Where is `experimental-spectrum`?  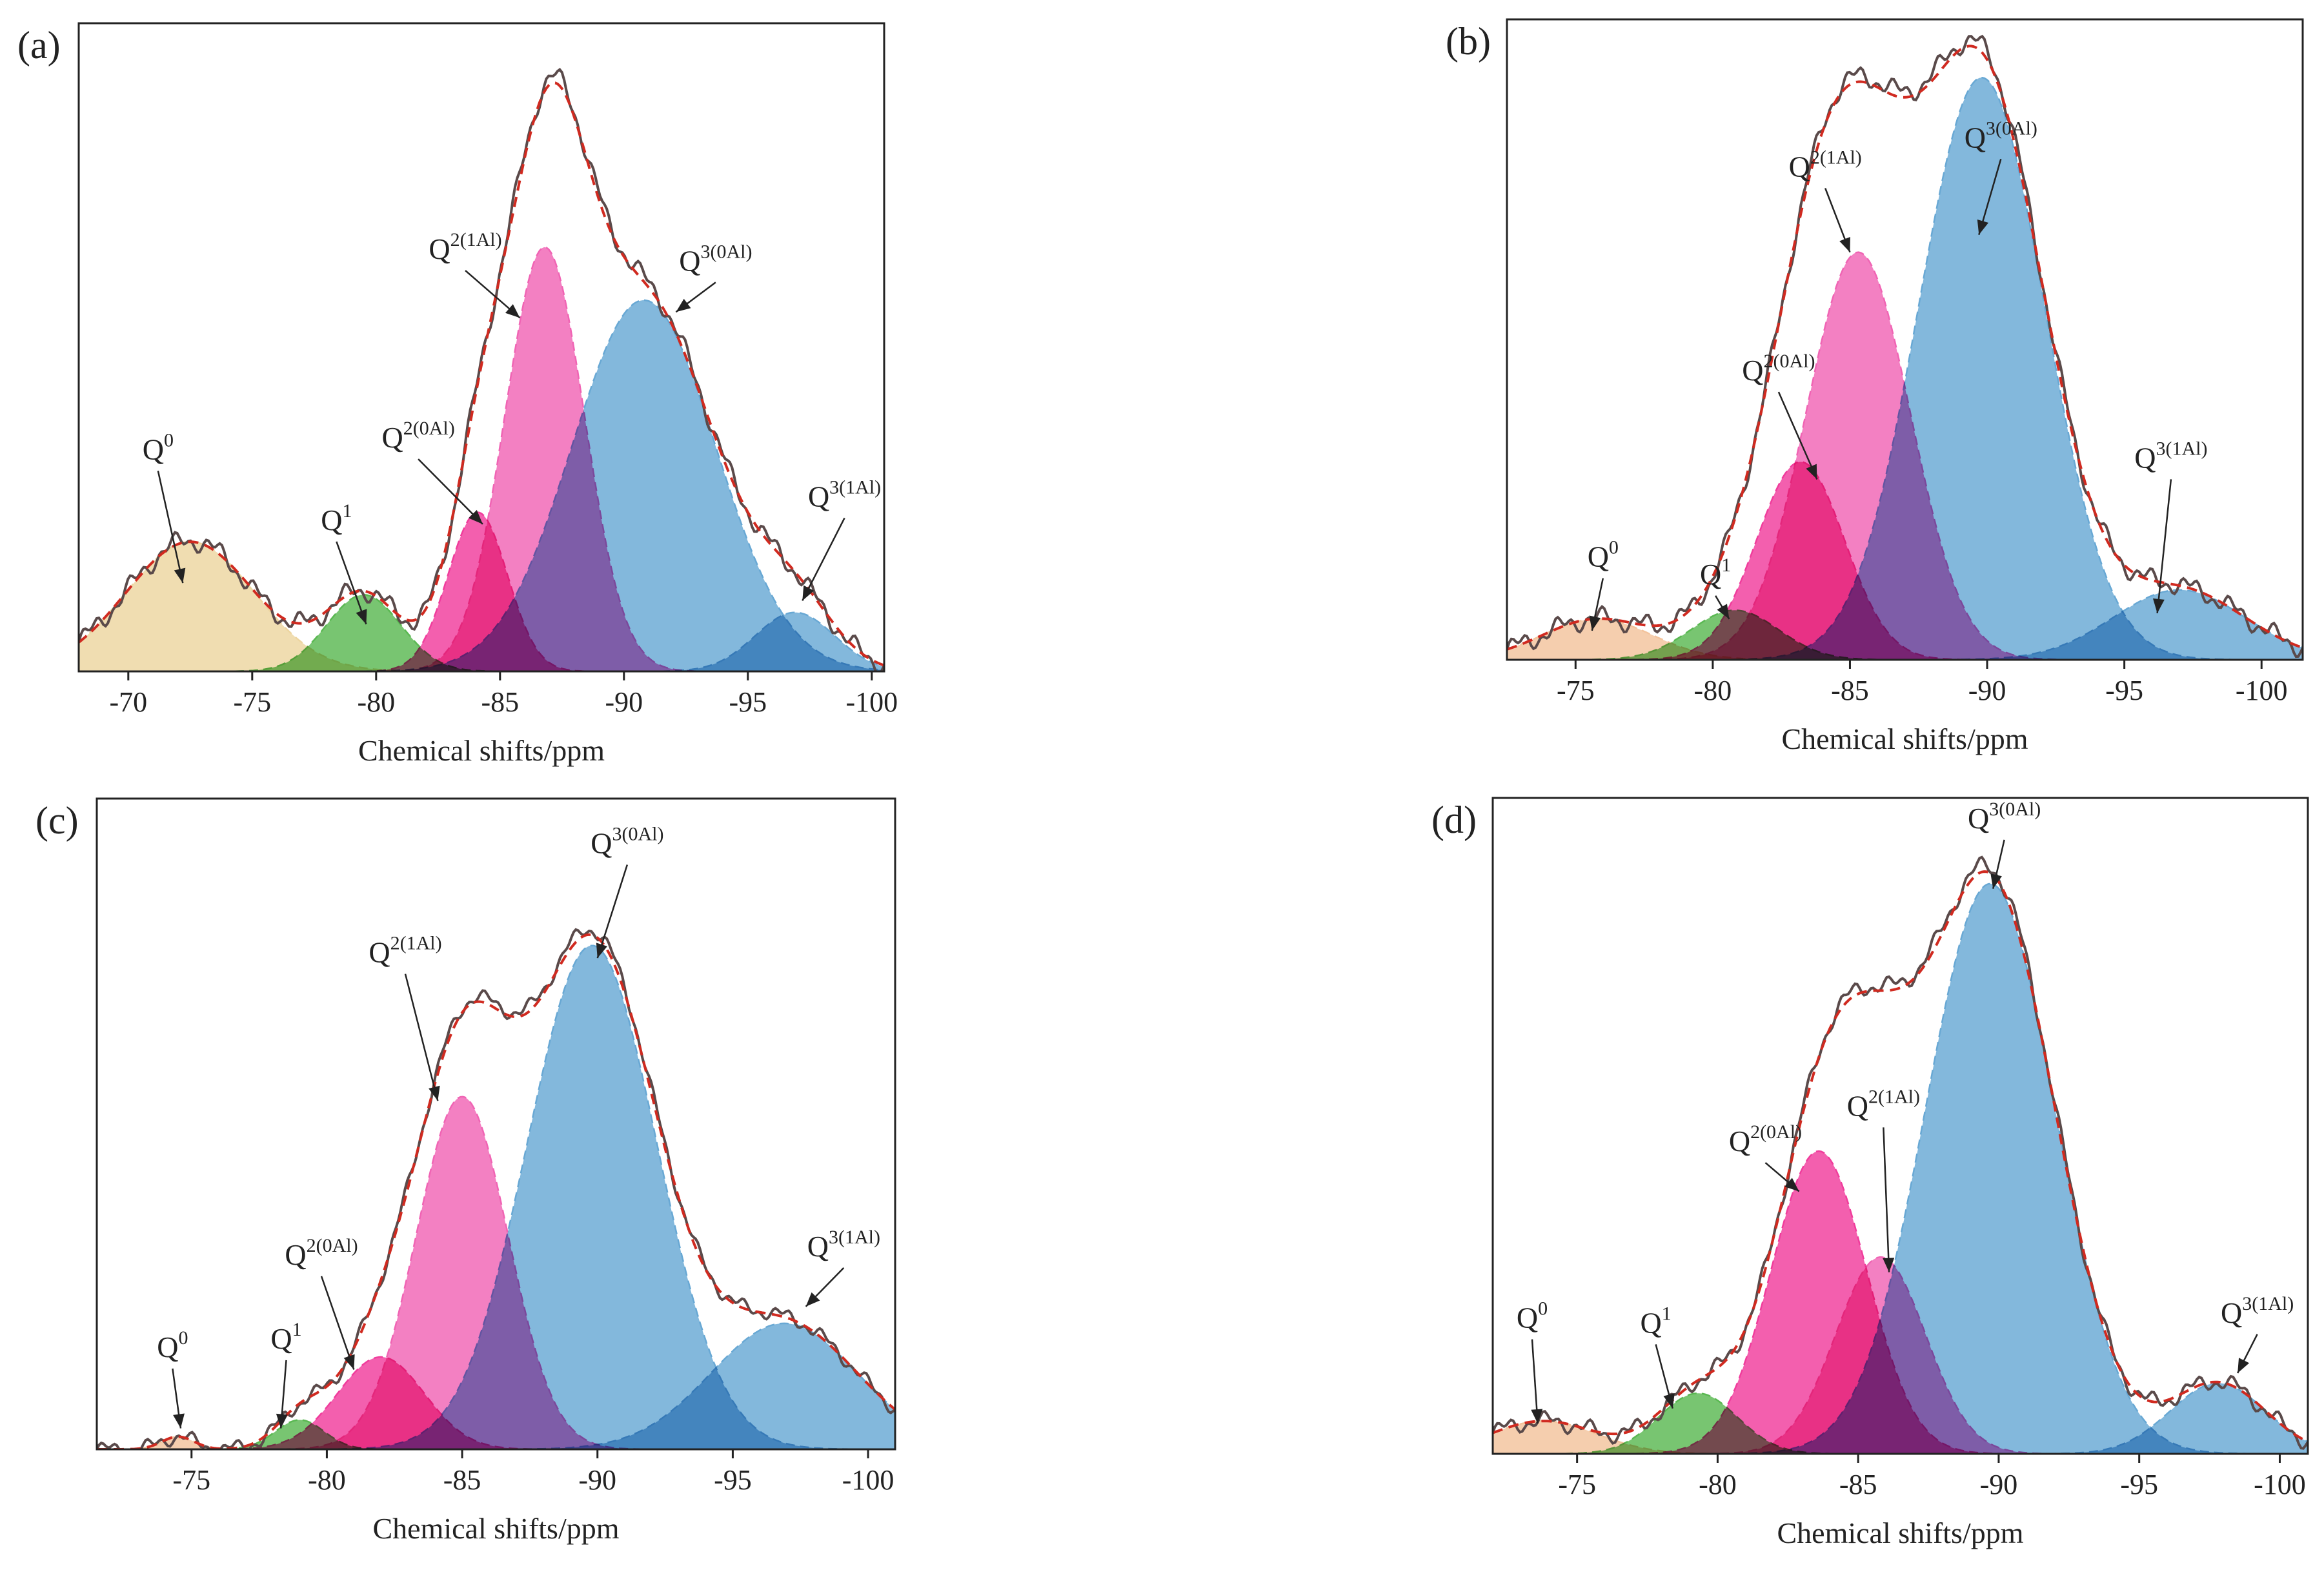
experimental-spectrum is located at coordinates (1900, 1152).